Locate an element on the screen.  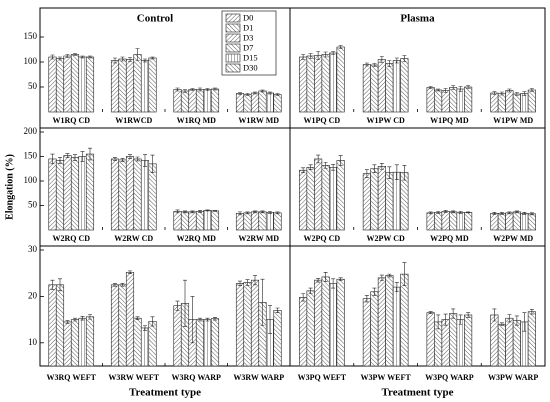
y-tick-label: 200 is located at coordinates (31, 131).